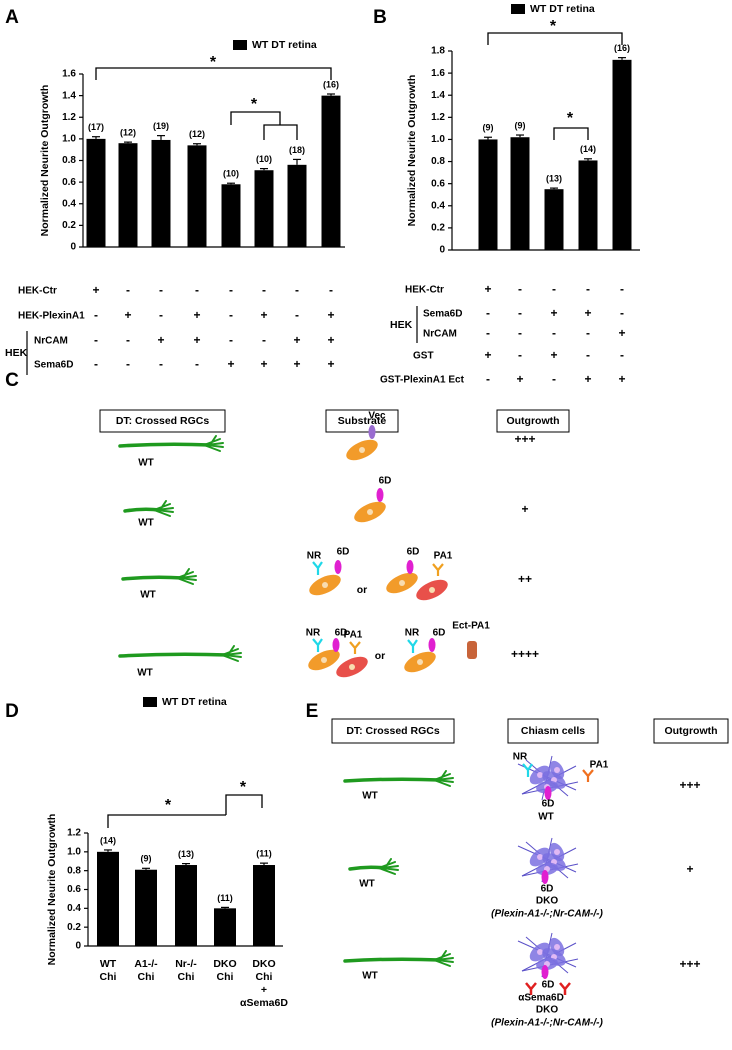 The width and height of the screenshot is (732, 1050). Describe the element at coordinates (401, 325) in the screenshot. I see `group-label: HEK` at that location.